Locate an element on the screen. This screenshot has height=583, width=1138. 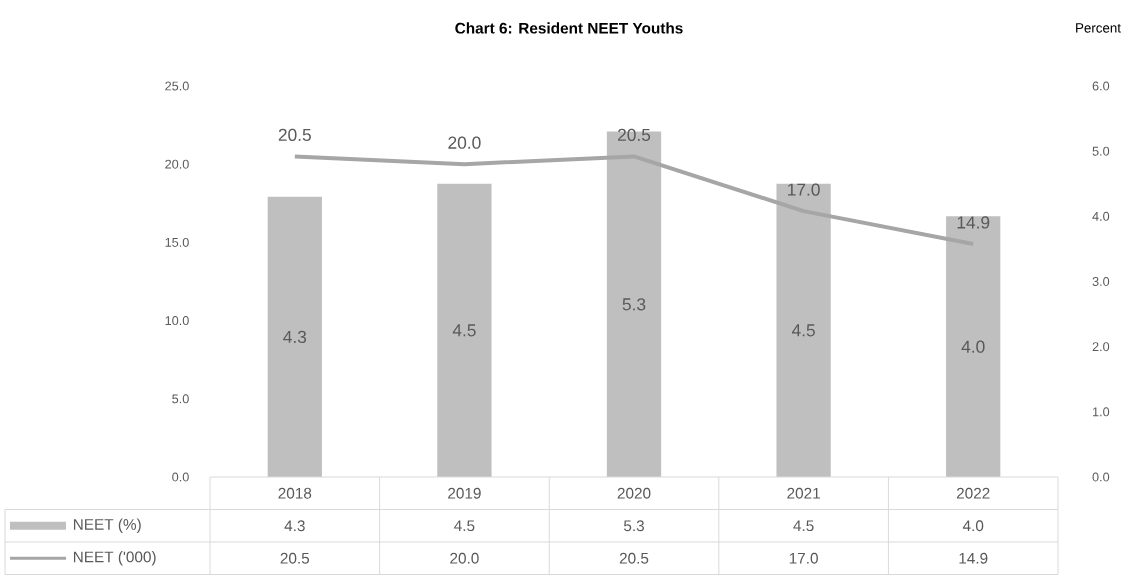
text: 20.0 is located at coordinates (464, 142).